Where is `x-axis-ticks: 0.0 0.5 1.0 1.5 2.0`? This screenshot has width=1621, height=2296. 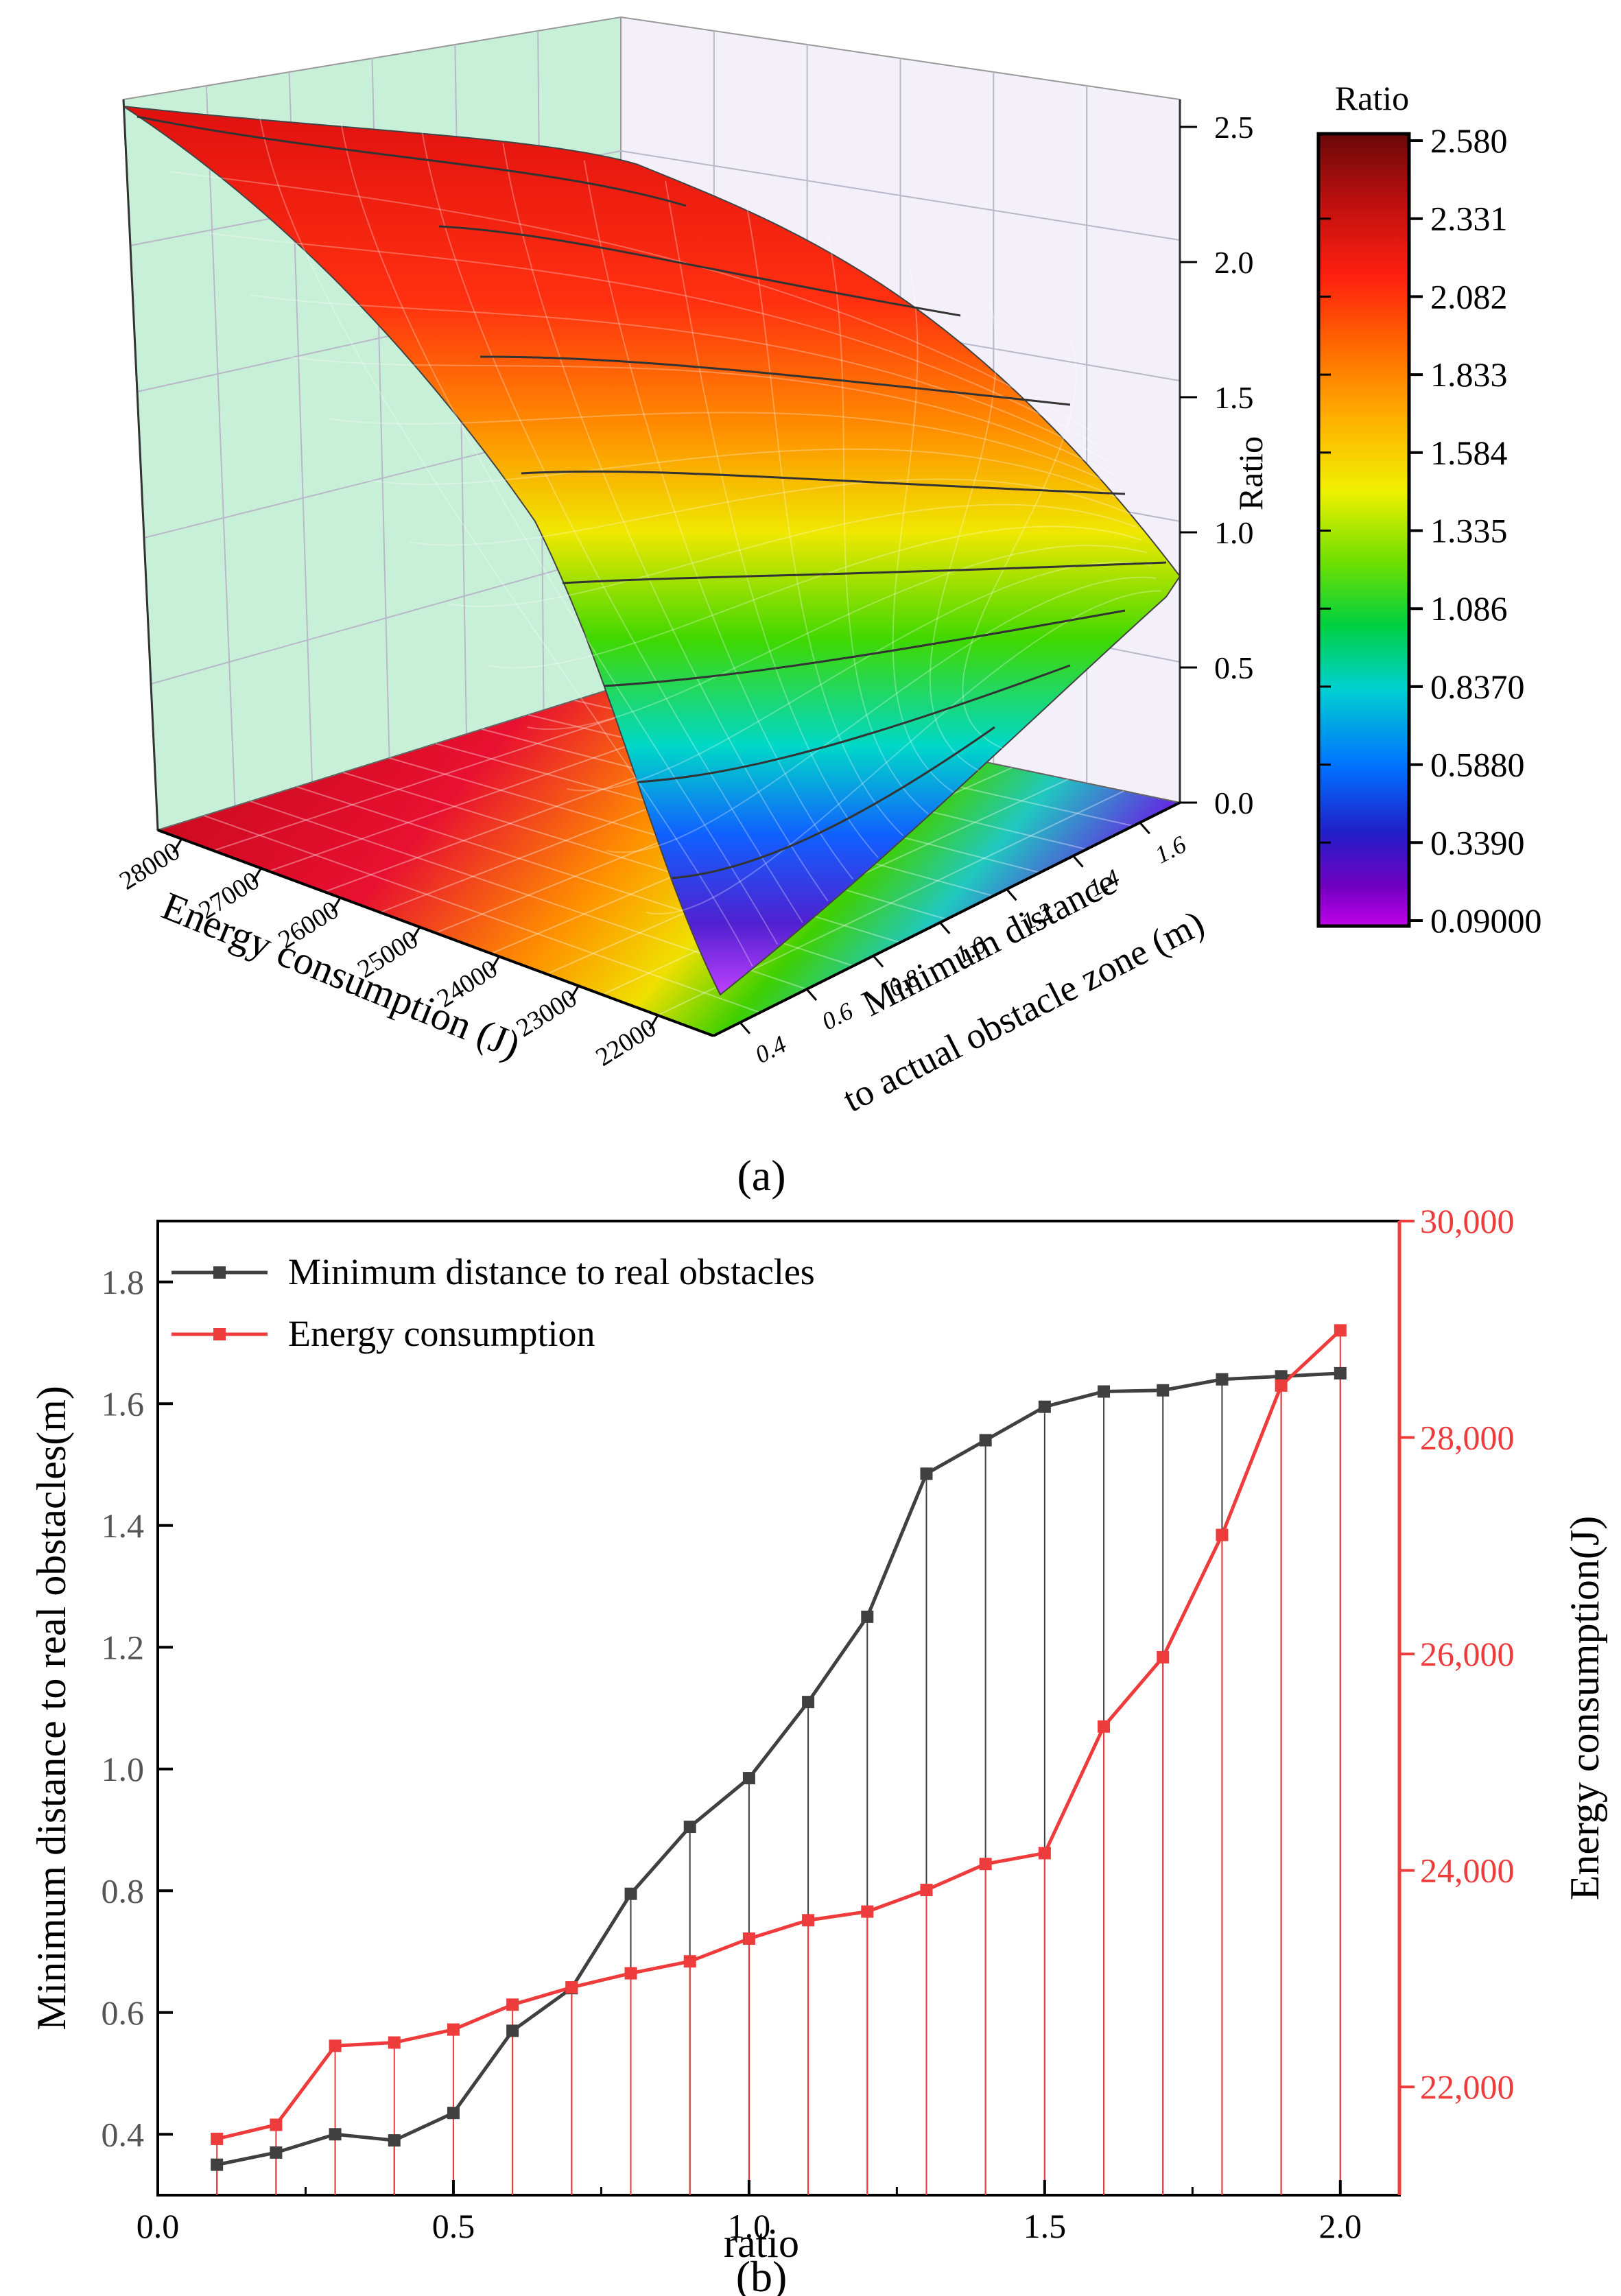 x-axis-ticks: 0.0 0.5 1.0 1.5 2.0 is located at coordinates (749, 2212).